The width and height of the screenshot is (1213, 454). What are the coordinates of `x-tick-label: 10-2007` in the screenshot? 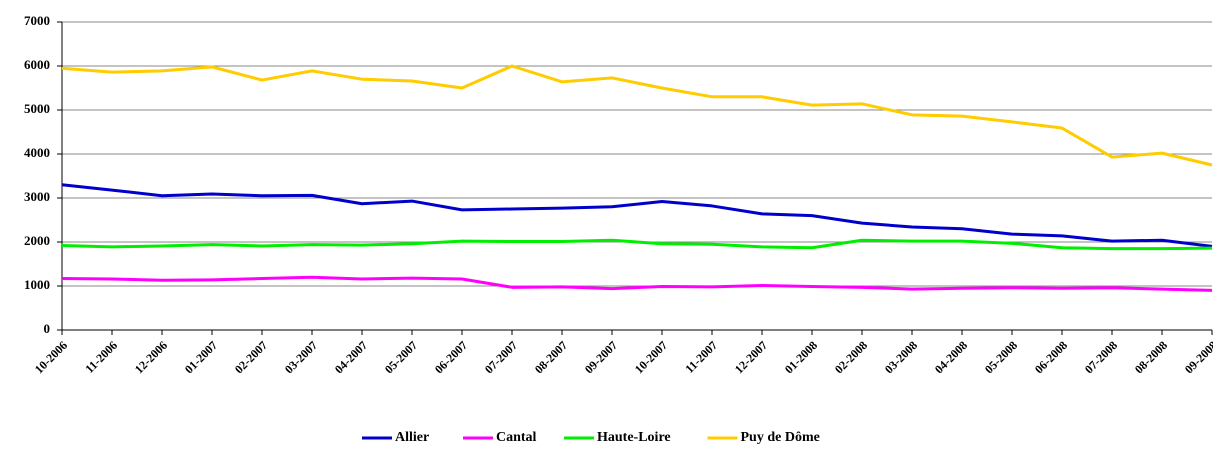 It's located at (651, 357).